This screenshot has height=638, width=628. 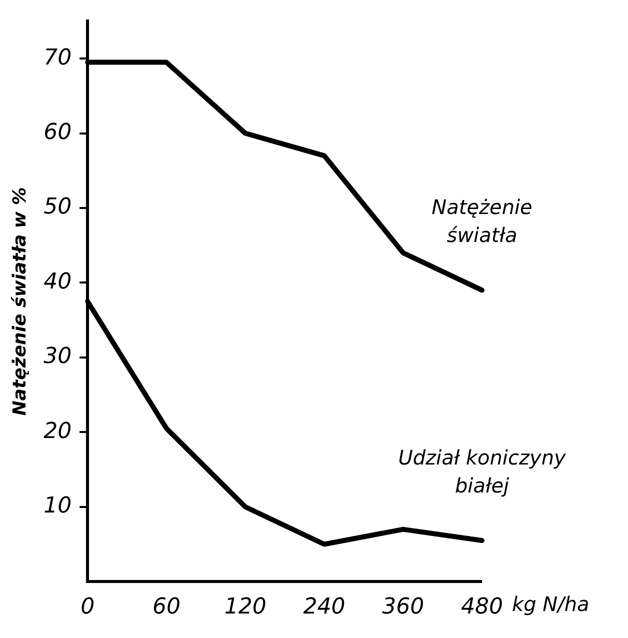 I want to click on y-tick-label: 50, so click(x=58, y=207).